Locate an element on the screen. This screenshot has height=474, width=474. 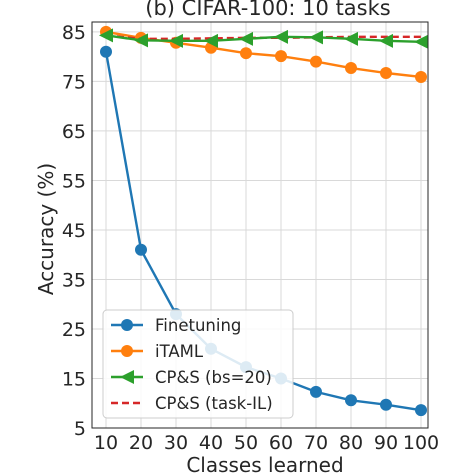
y-axis-title: Accuracy (%) is located at coordinates (46, 229).